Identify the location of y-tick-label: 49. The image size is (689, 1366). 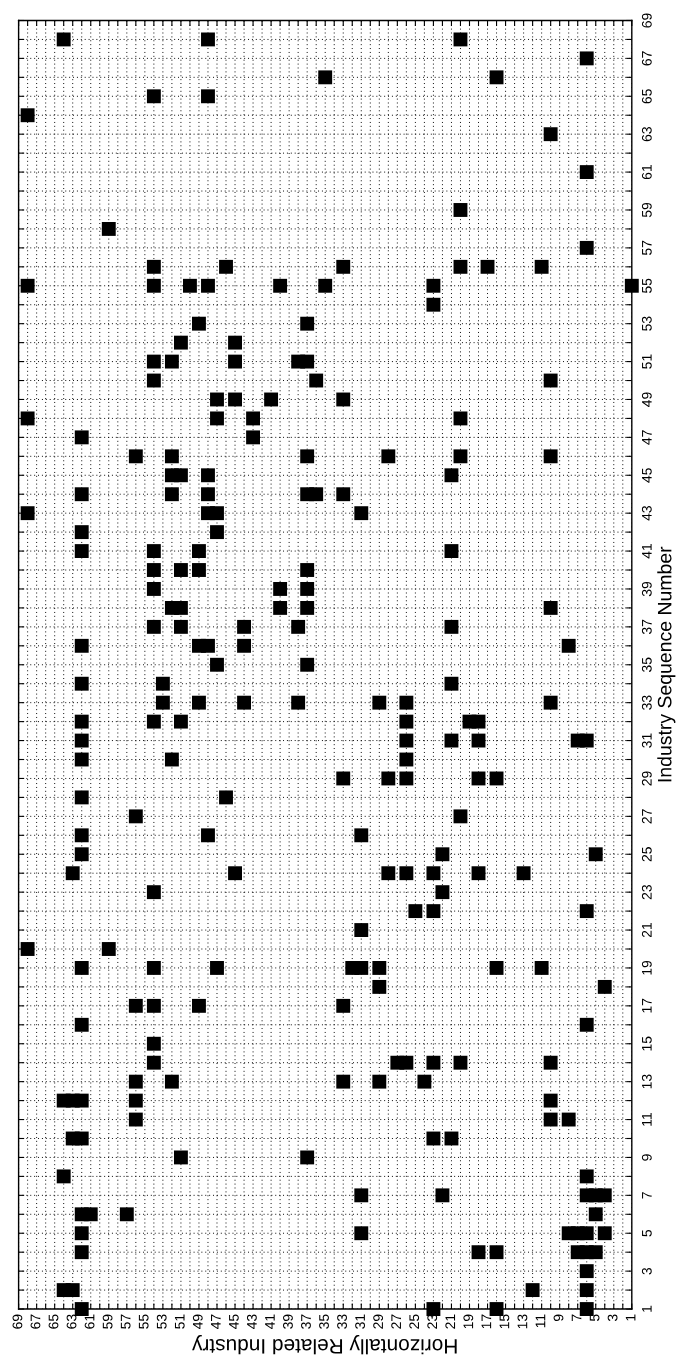
(646, 399).